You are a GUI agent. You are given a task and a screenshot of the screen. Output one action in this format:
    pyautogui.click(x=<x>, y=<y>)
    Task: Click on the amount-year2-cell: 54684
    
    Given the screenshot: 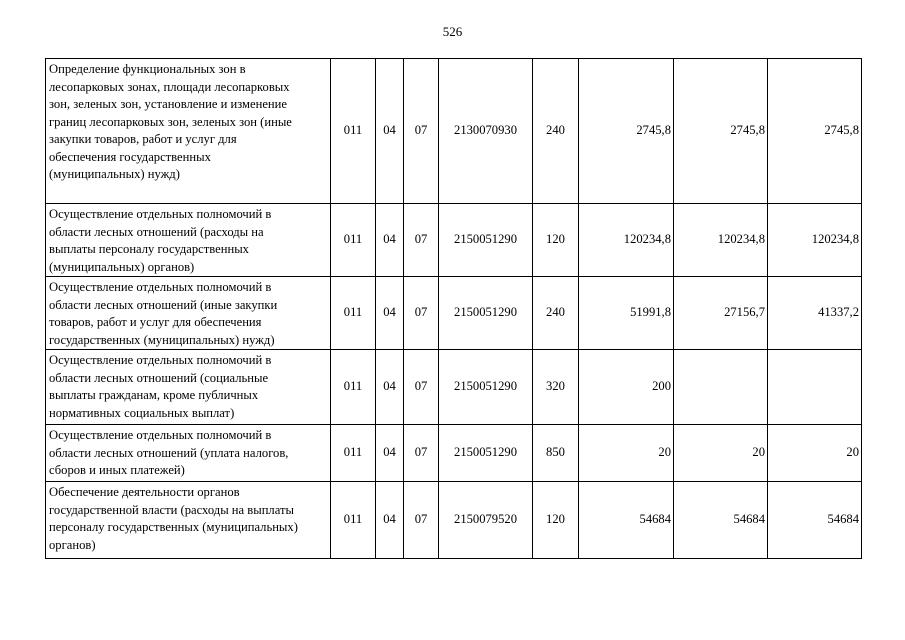 What is the action you would take?
    pyautogui.click(x=720, y=520)
    